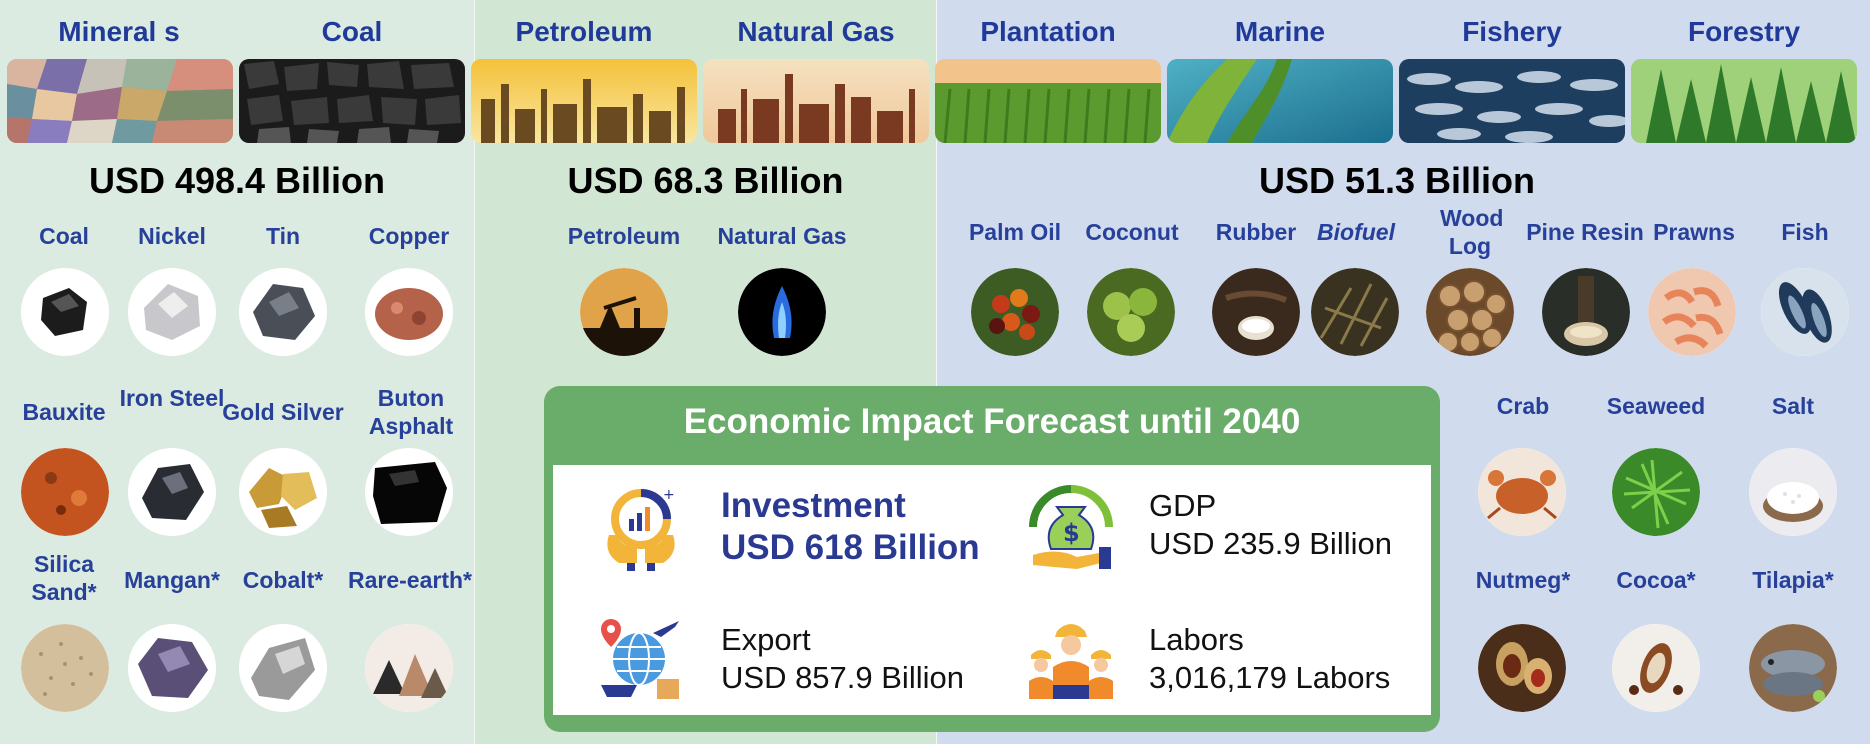  I want to click on natural-gas-icon, so click(782, 312).